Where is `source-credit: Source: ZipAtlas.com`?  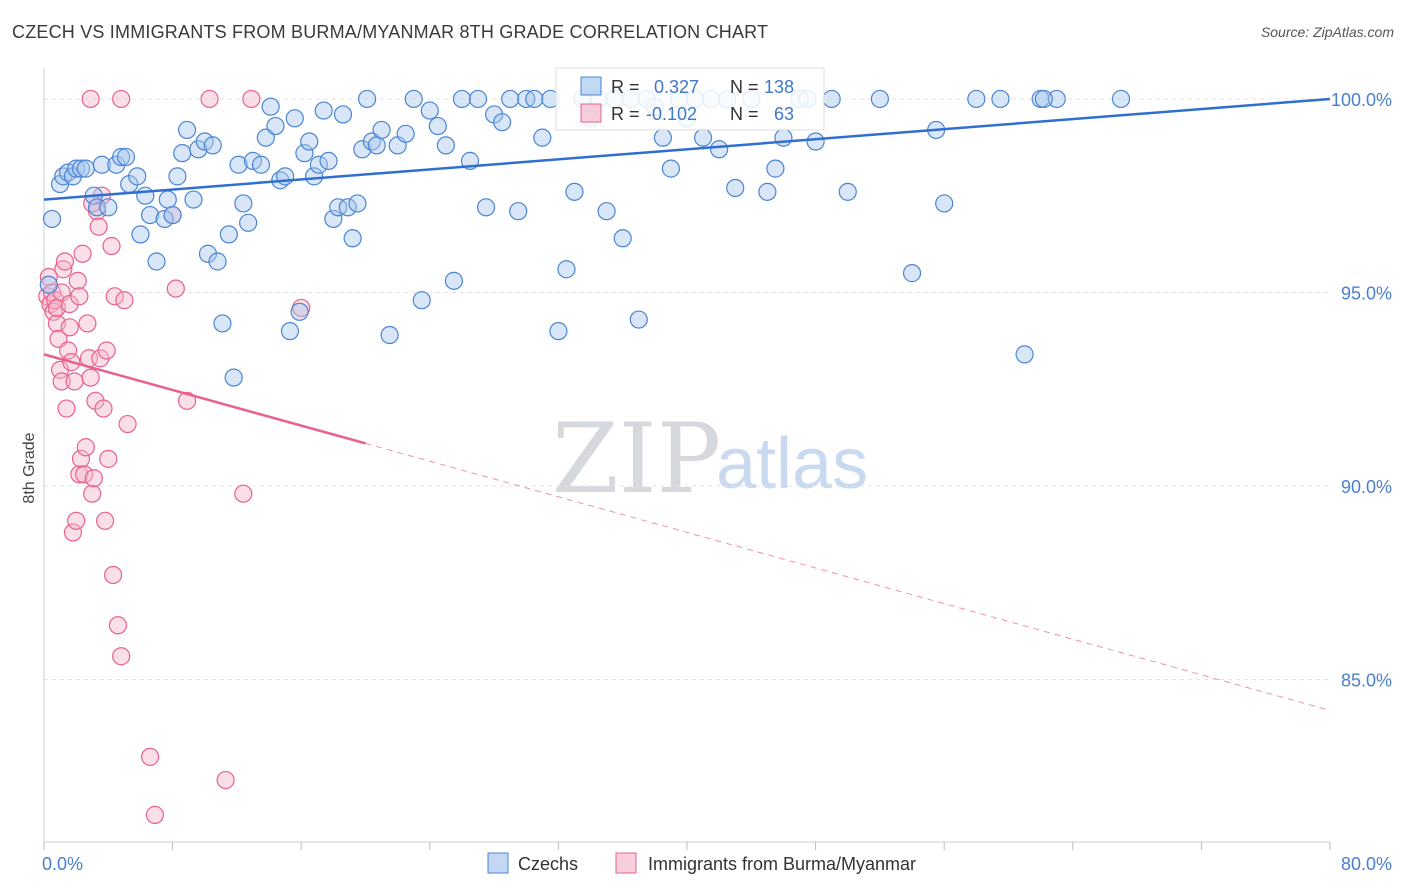
source-credit: Source: ZipAtlas.com is located at coordinates (1327, 32).